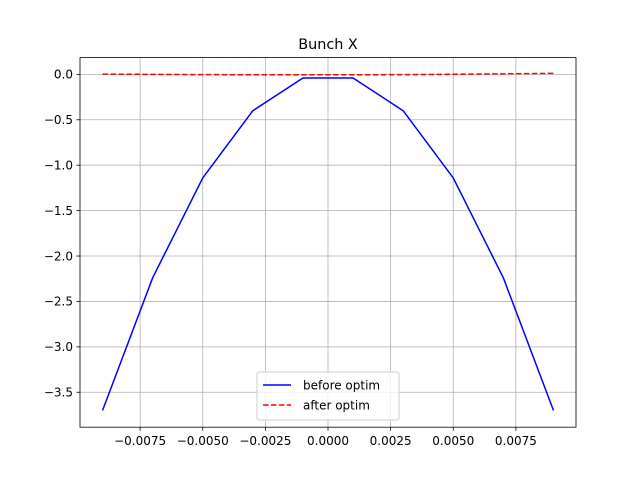  What do you see at coordinates (58, 165) in the screenshot?
I see `y-tick-label: −1.0` at bounding box center [58, 165].